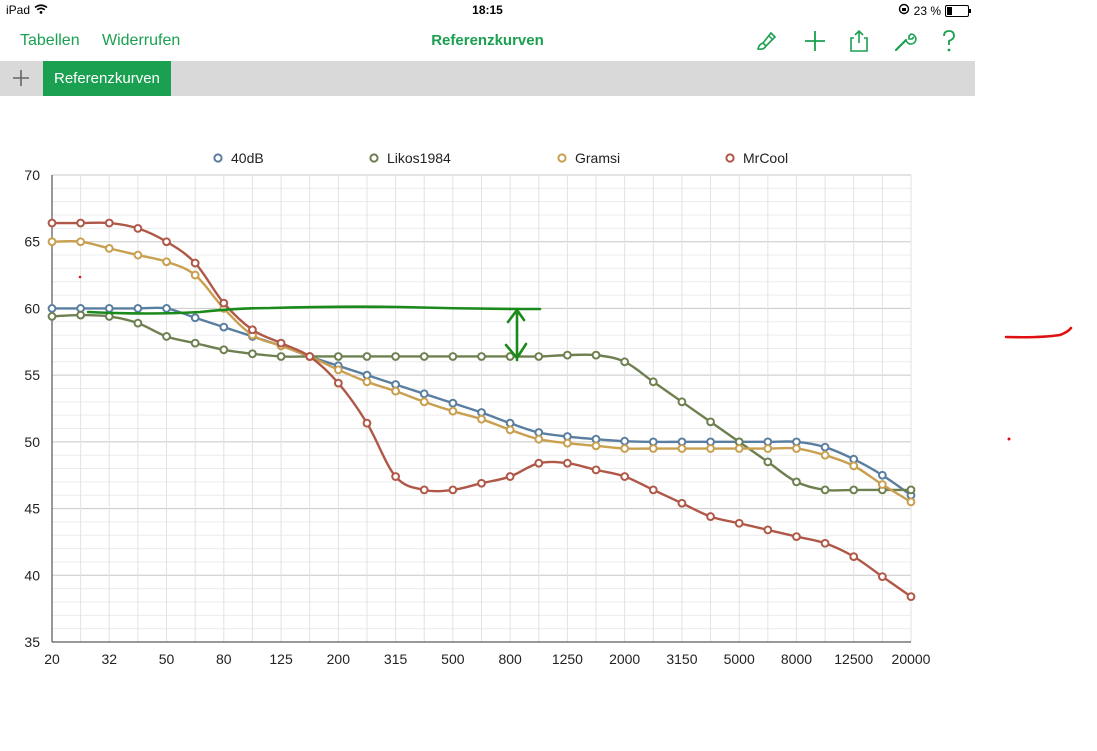 The height and width of the screenshot is (751, 1097). What do you see at coordinates (396, 659) in the screenshot?
I see `x-tick-label: 315` at bounding box center [396, 659].